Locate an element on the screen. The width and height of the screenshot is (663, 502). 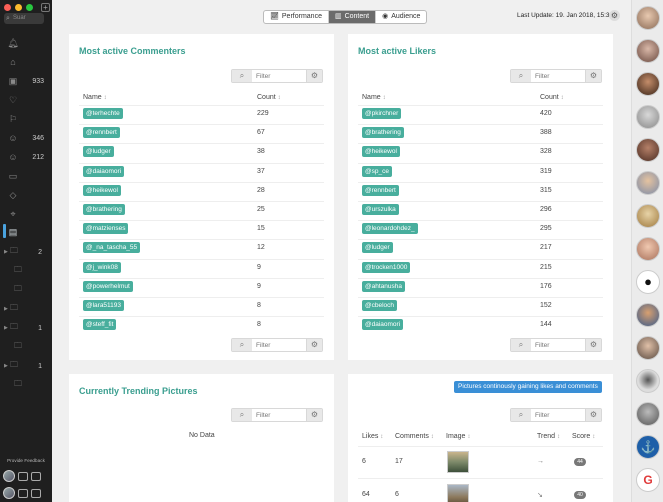
username-tag: @_na_tascha_55 is located at coordinates (112, 247).